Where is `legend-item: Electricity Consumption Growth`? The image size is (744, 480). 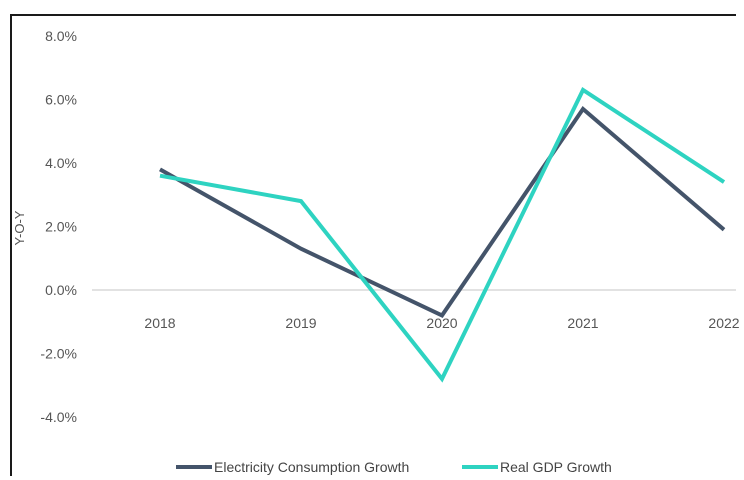 legend-item: Electricity Consumption Growth is located at coordinates (292, 467).